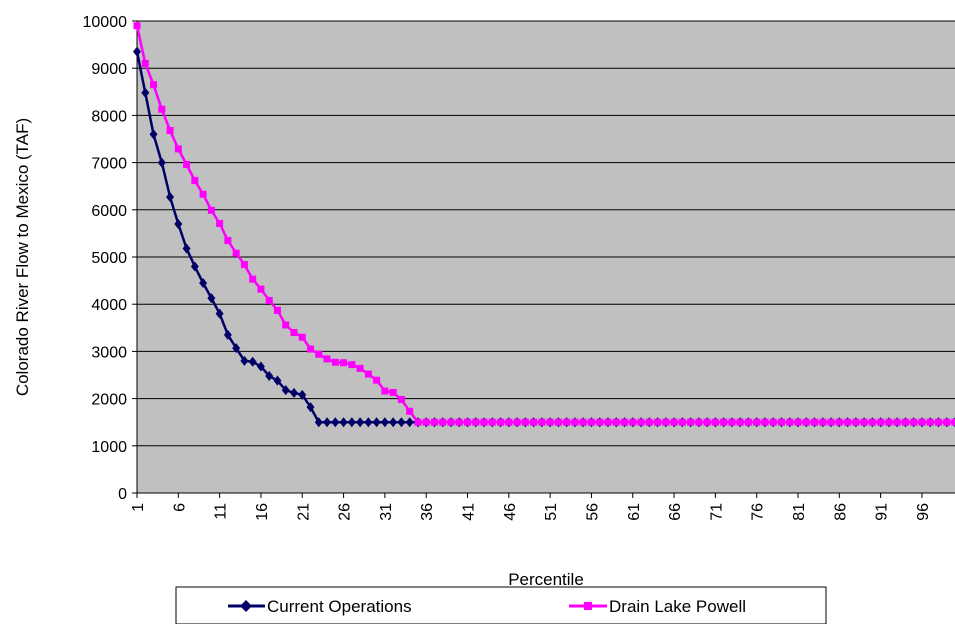  I want to click on legend-box, so click(501, 605).